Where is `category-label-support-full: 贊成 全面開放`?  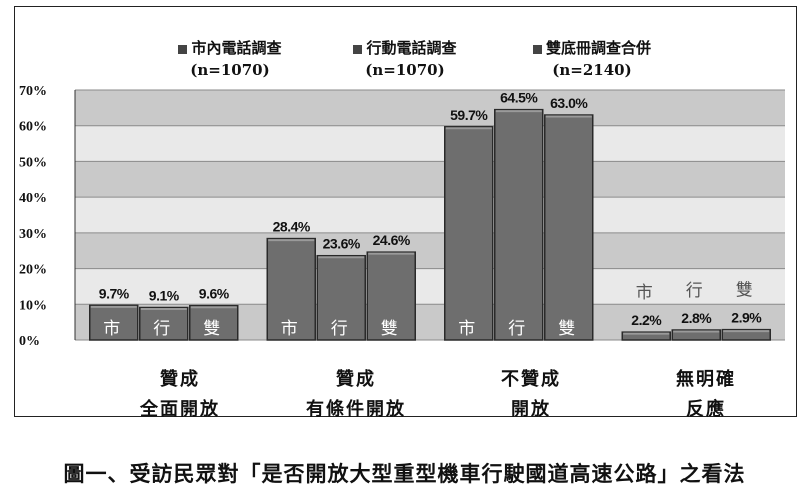
category-label-support-full: 贊成 全面開放 is located at coordinates (180, 394).